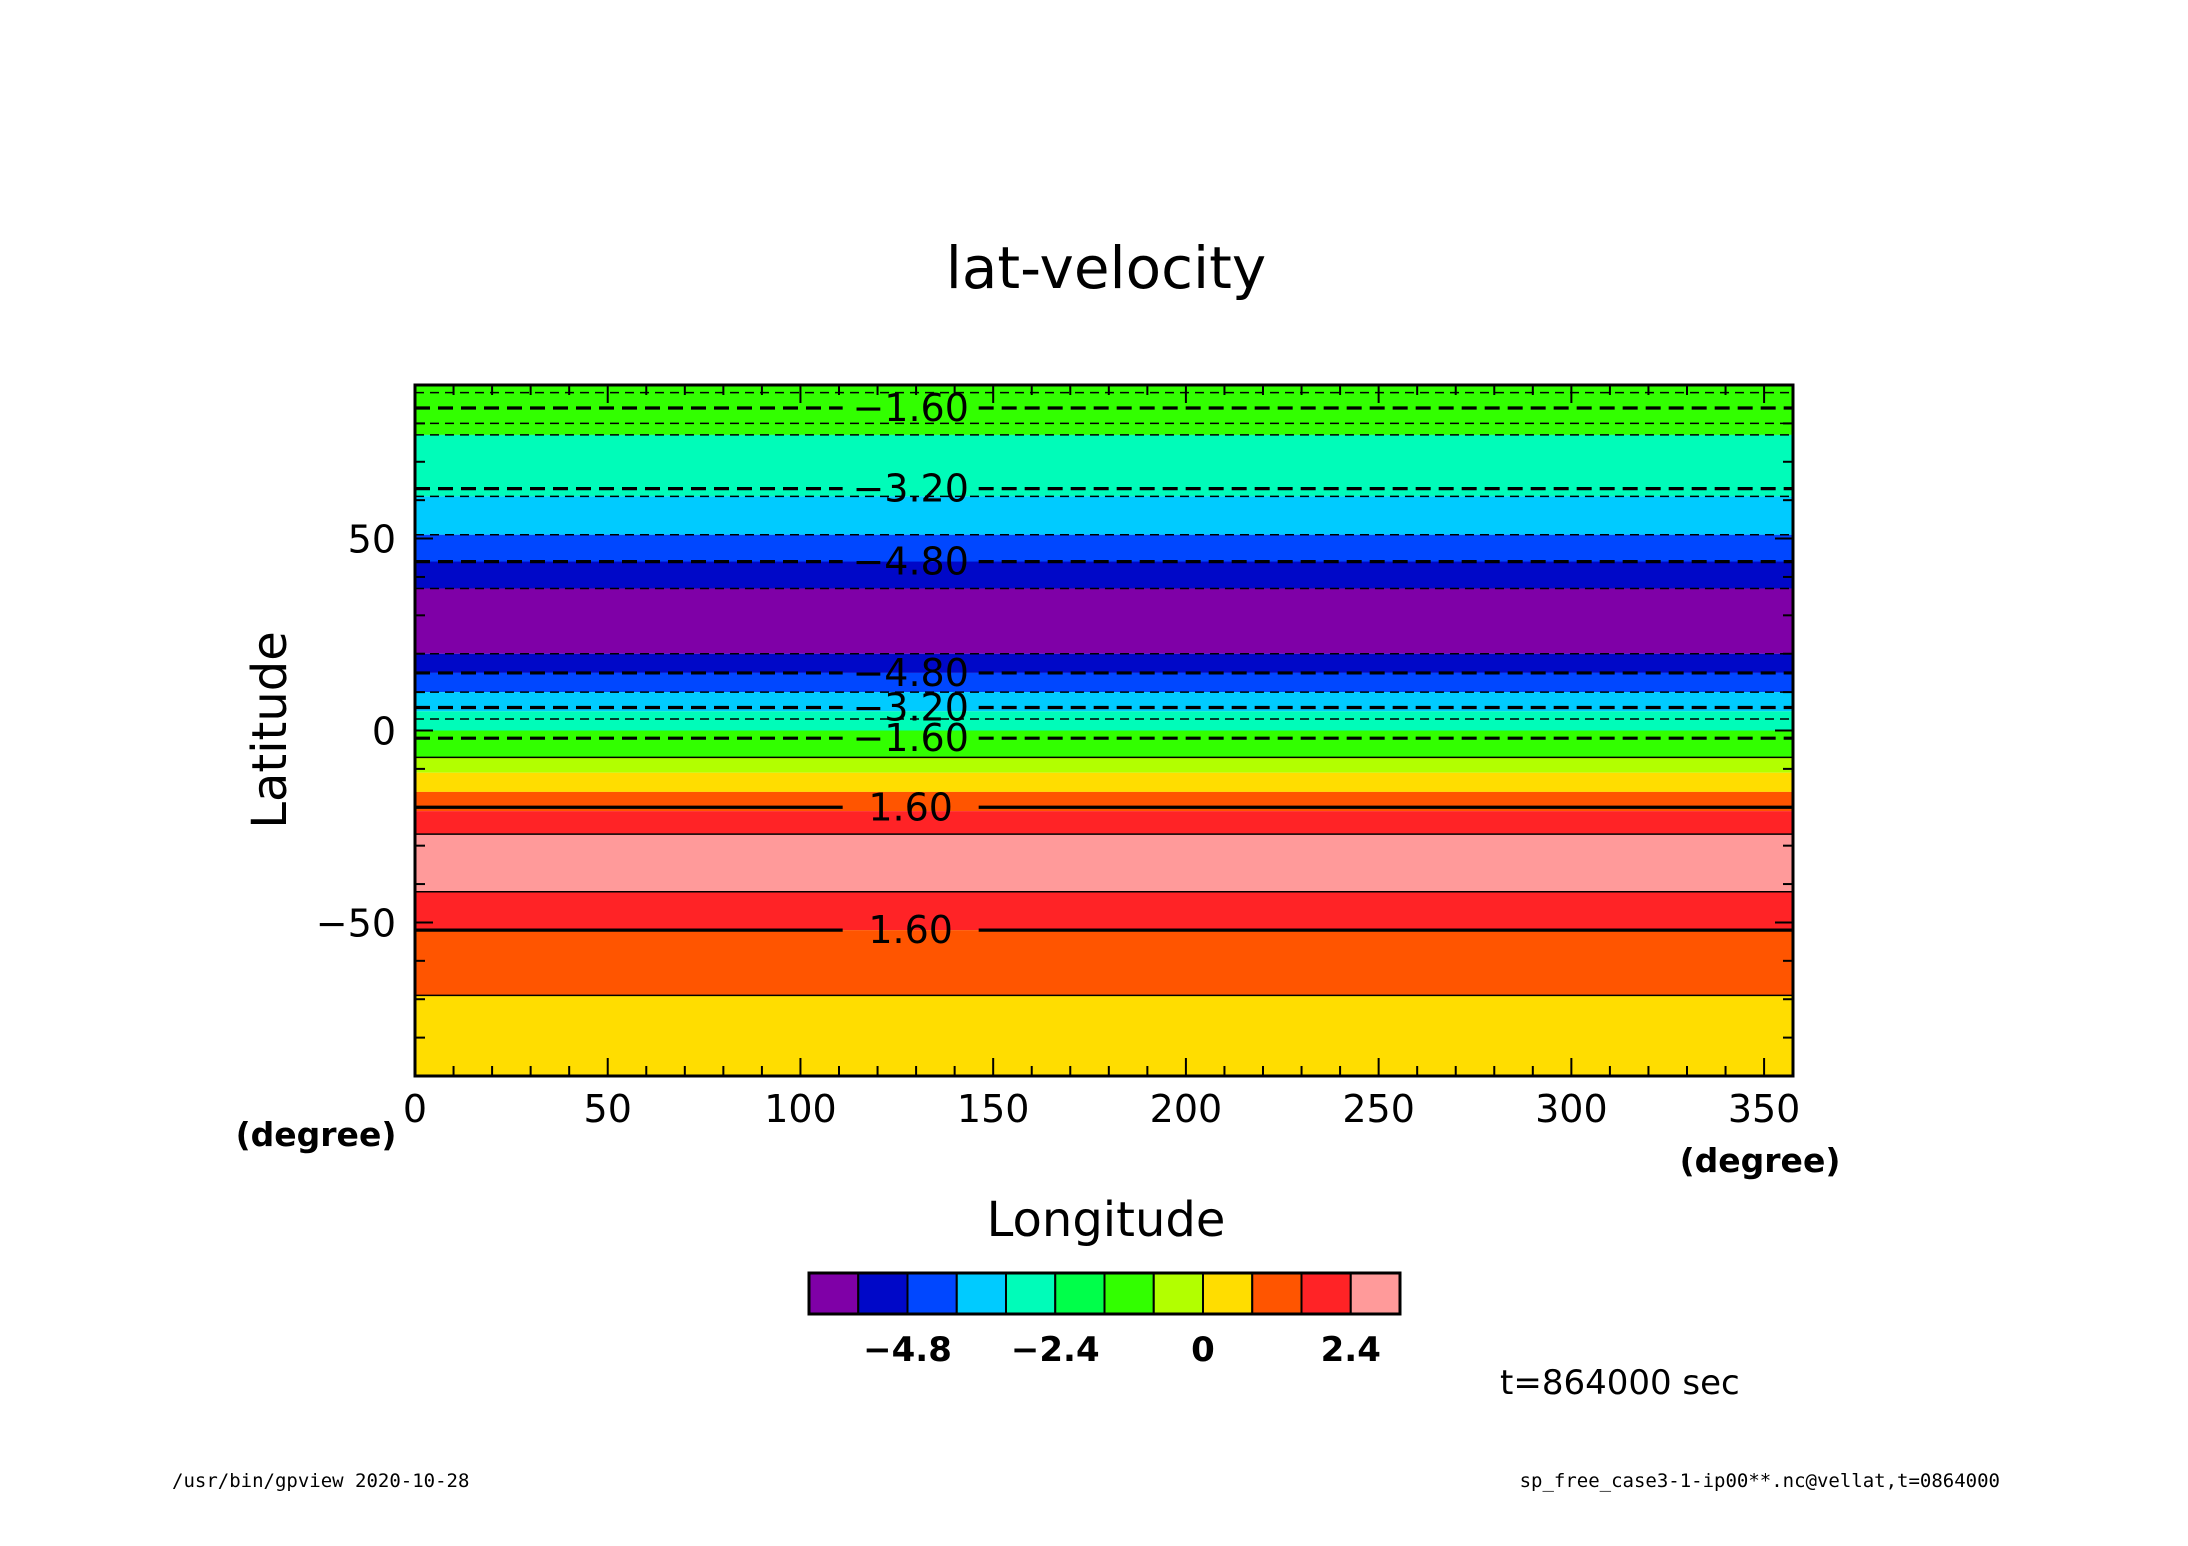  I want to click on x-tick-label: 300, so click(1571, 1109).